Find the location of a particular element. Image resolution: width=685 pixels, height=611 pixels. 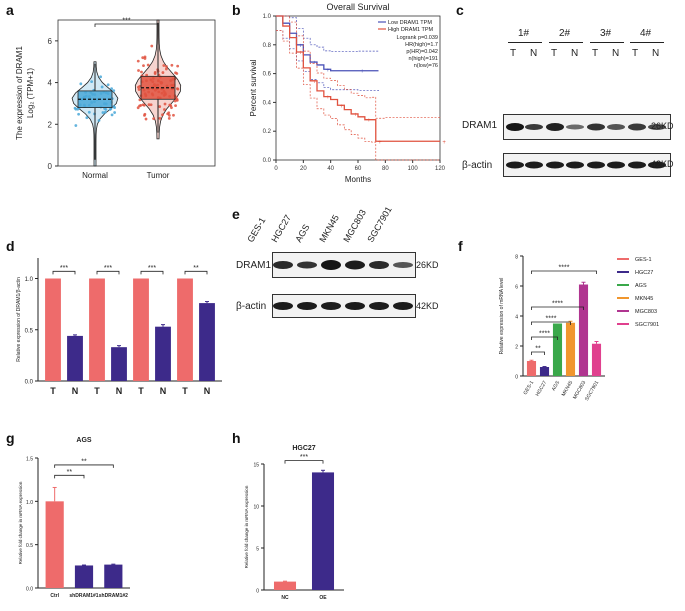

blot-c-row2-kd: 42KD is located at coordinates (662, 164).